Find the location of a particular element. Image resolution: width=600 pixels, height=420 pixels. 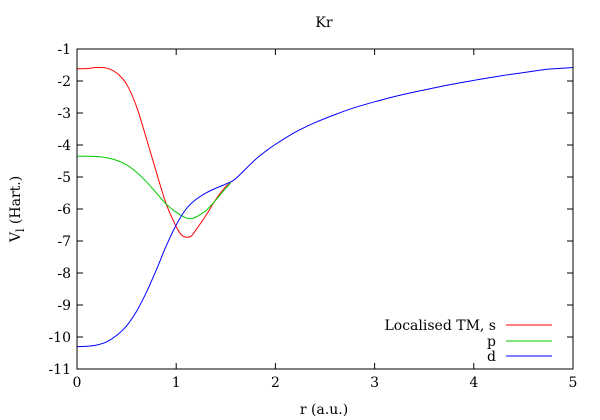

y-tick-label: -11 is located at coordinates (59, 370).